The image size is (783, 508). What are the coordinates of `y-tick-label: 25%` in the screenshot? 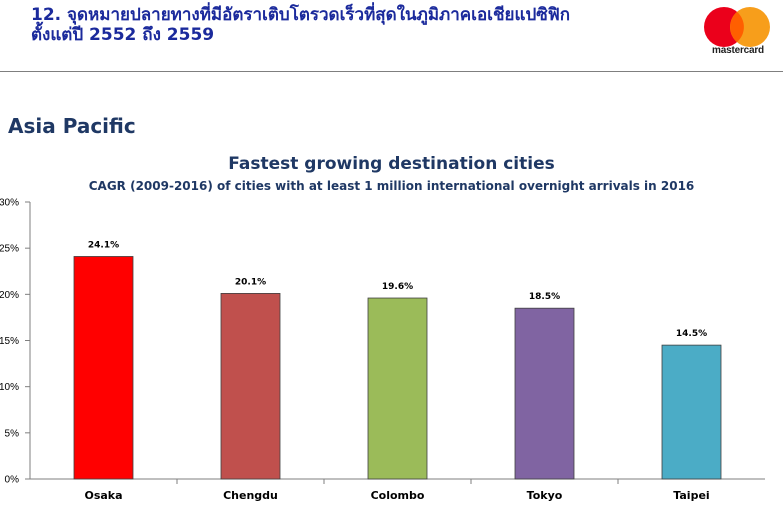 It's located at (9, 249).